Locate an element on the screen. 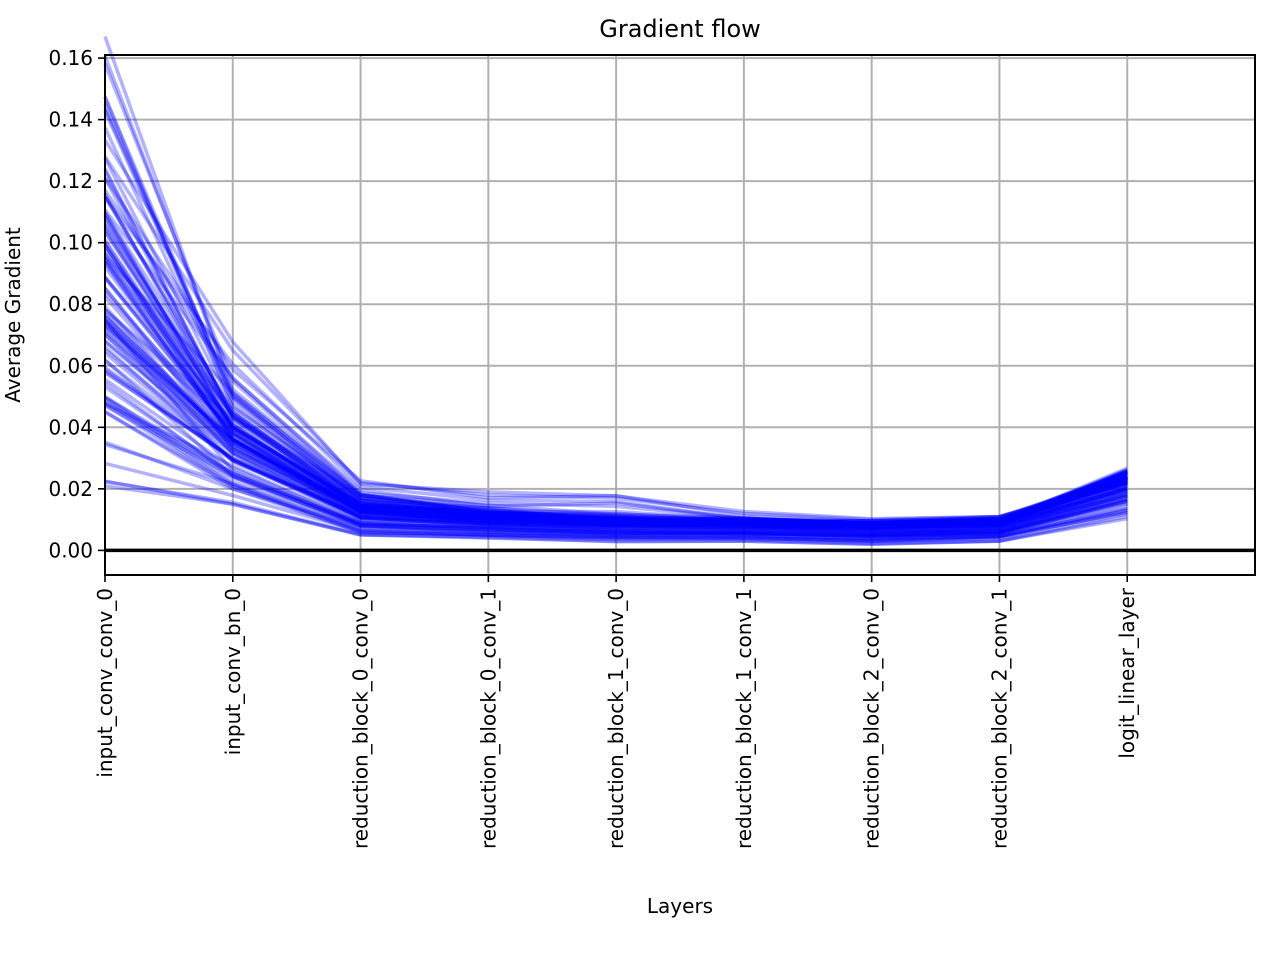  y-tick-label: 0.10 is located at coordinates (70, 243).